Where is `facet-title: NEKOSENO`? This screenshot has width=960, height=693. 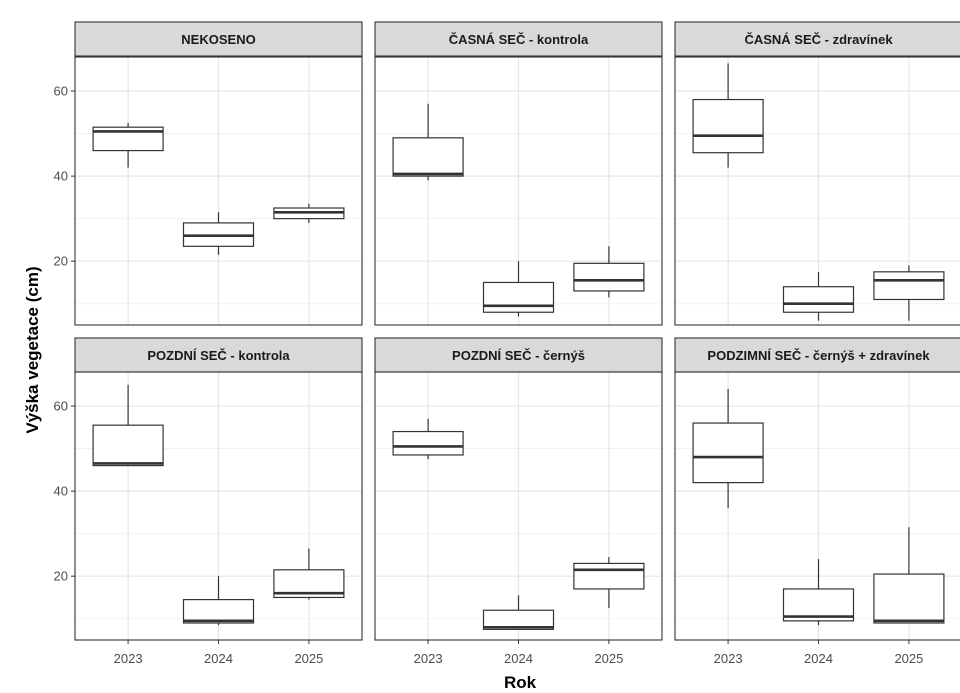
facet-title: NEKOSENO is located at coordinates (218, 39).